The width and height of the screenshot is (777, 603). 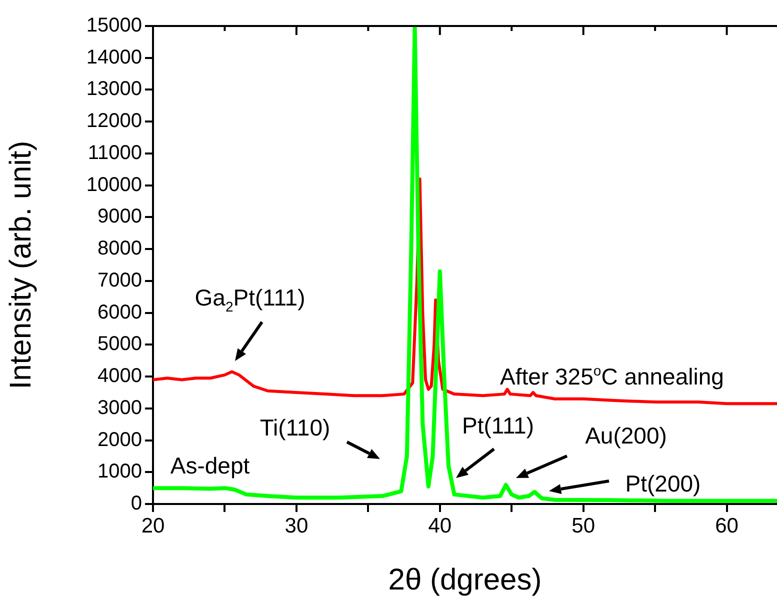 What do you see at coordinates (612, 376) in the screenshot?
I see `series-label: After 325$^{o}$C annealing` at bounding box center [612, 376].